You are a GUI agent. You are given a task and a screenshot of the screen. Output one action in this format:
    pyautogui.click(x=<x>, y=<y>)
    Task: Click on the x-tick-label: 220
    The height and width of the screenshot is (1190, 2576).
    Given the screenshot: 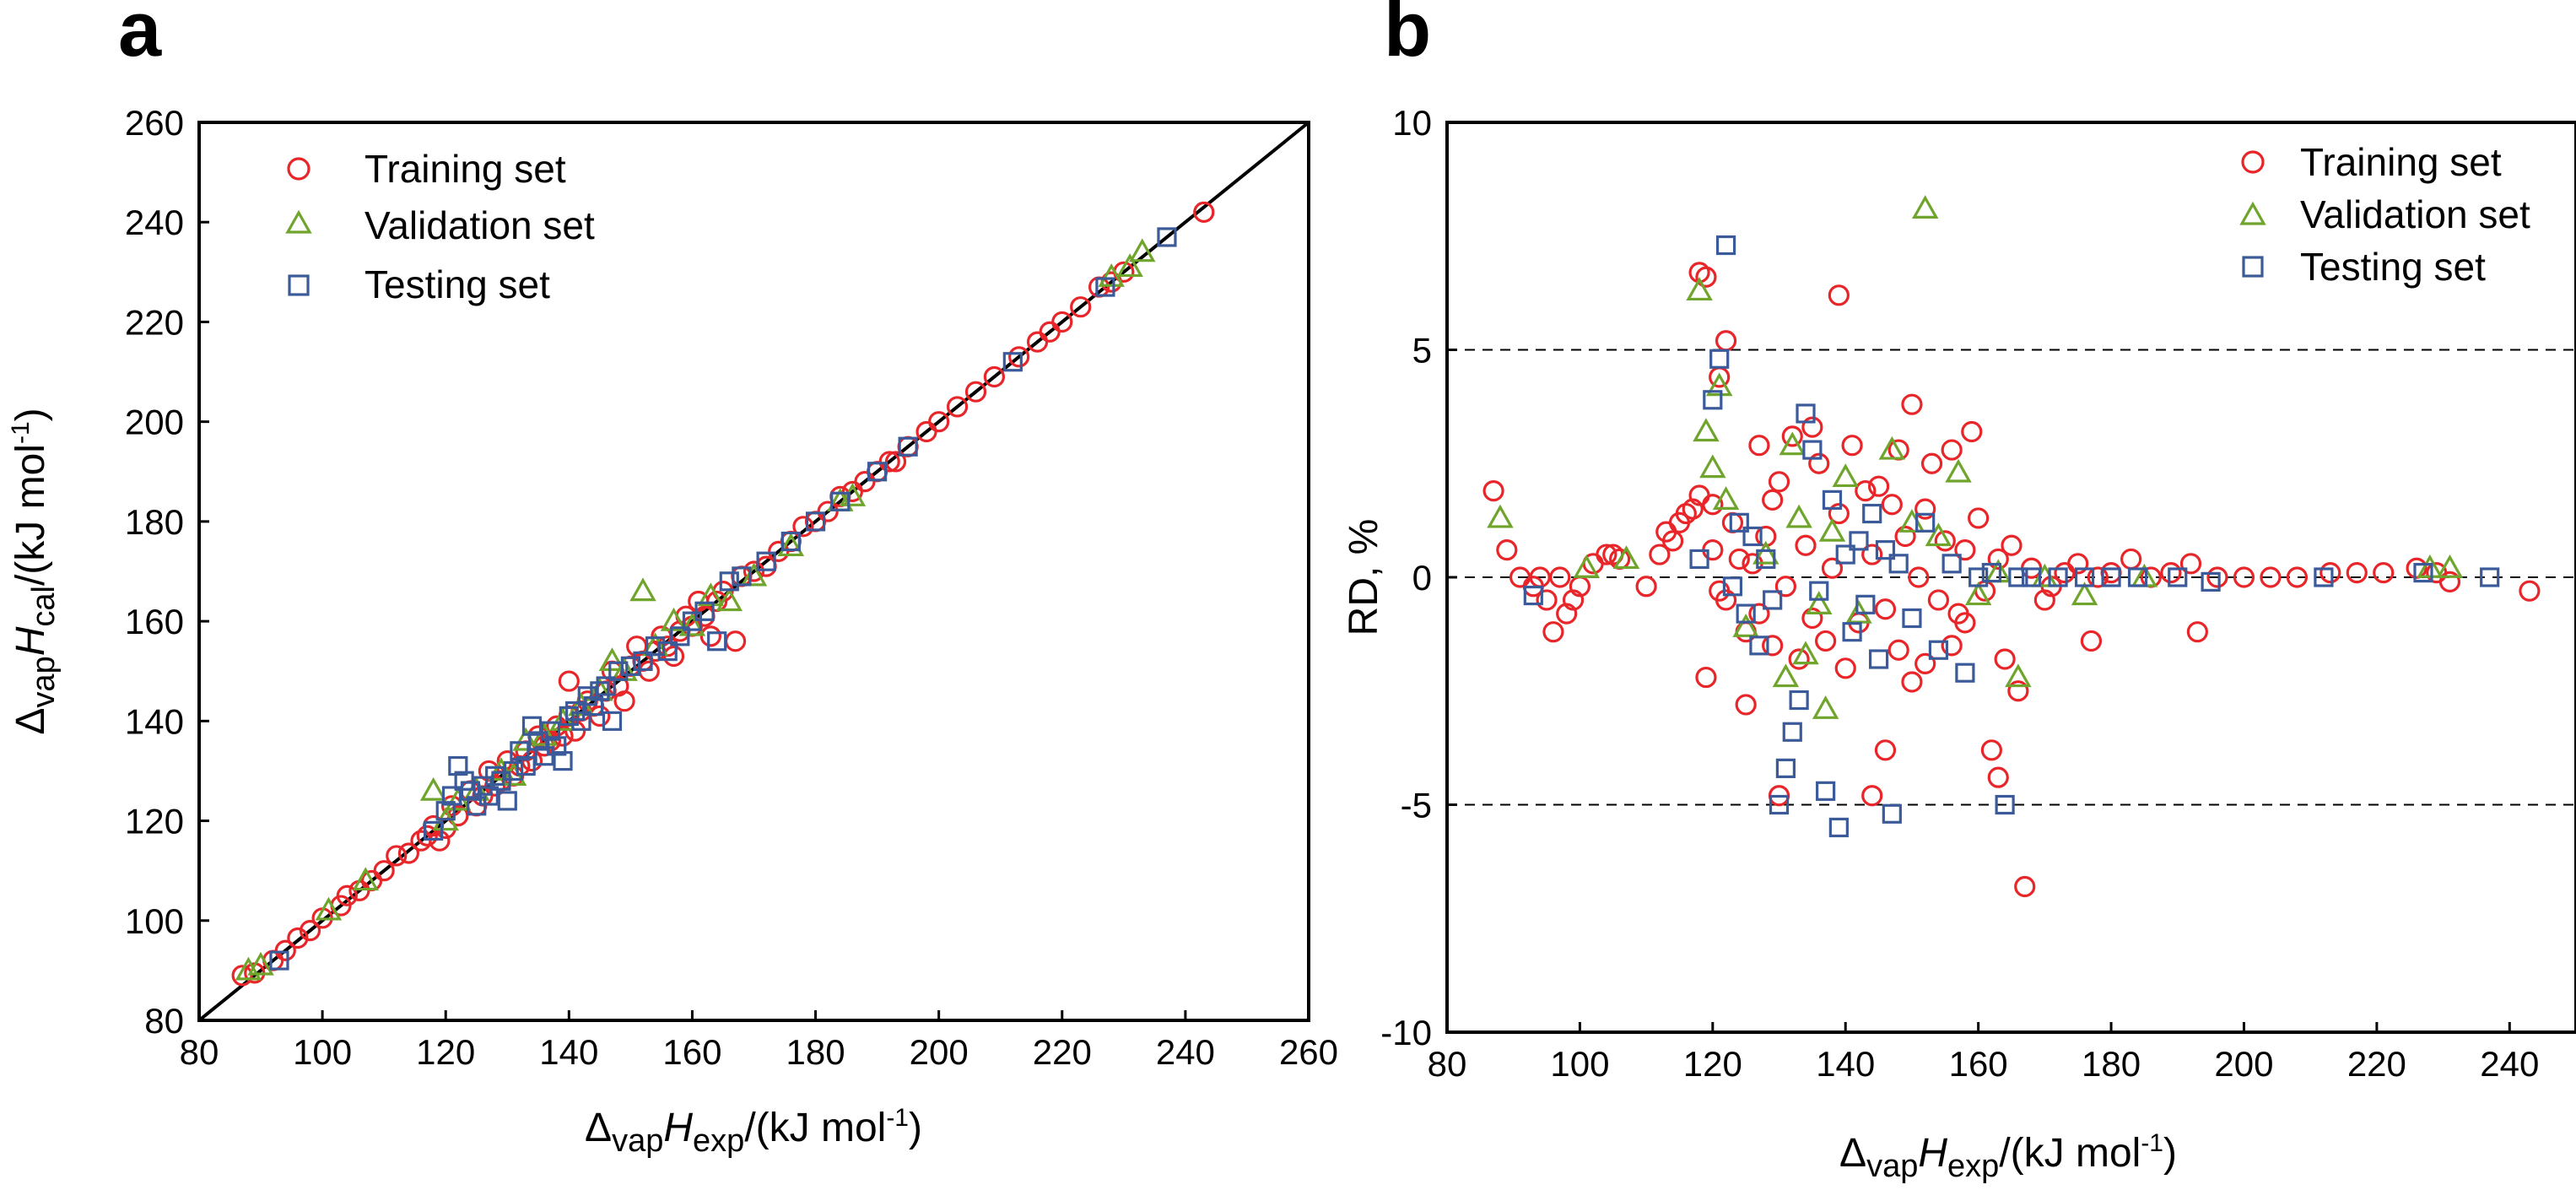 What is the action you would take?
    pyautogui.click(x=1062, y=1052)
    